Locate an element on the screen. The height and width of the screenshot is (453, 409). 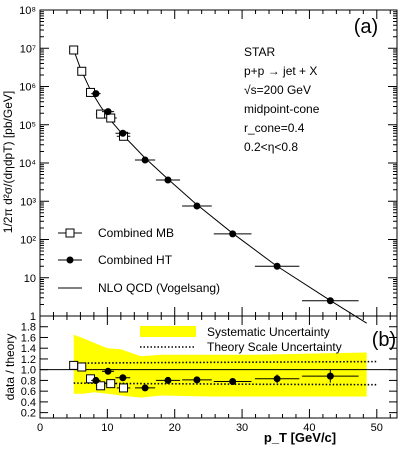
x-tick-label: 40 is located at coordinates (309, 428).